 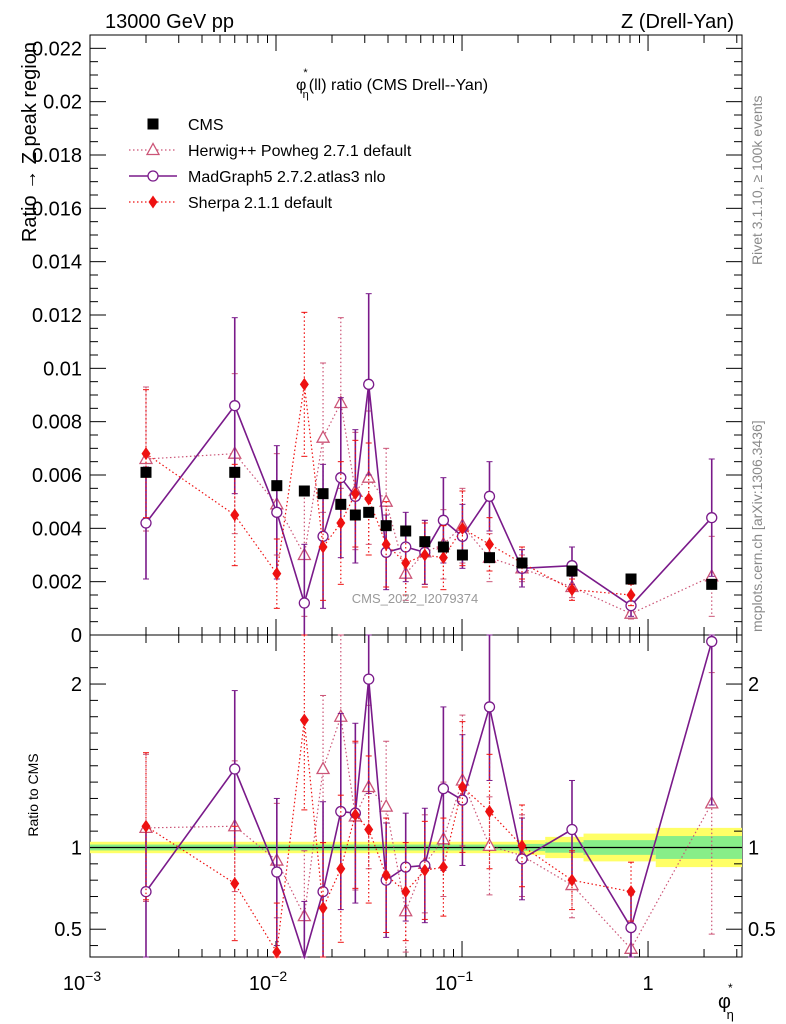 I want to click on series-cms, so click(x=429, y=528).